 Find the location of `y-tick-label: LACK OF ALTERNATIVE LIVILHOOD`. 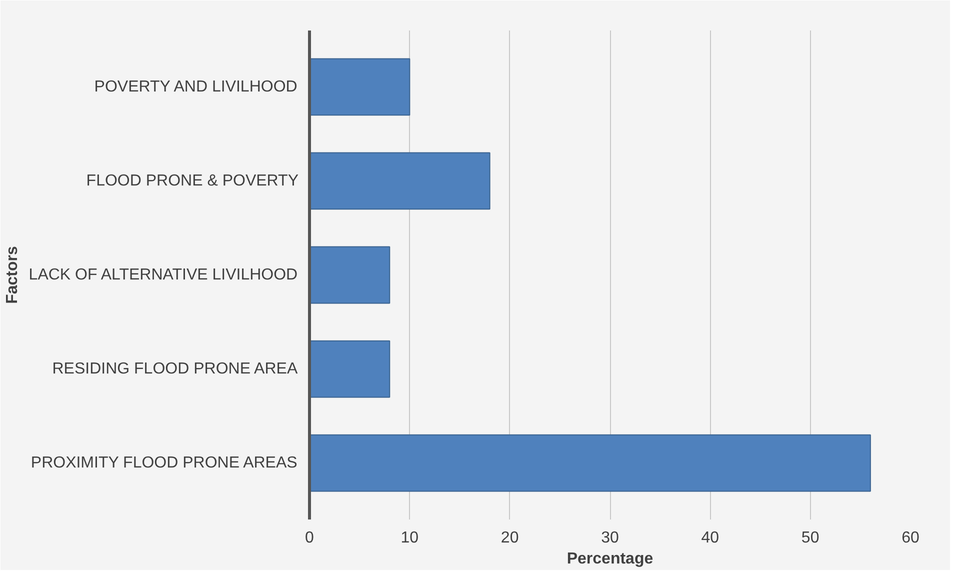

y-tick-label: LACK OF ALTERNATIVE LIVILHOOD is located at coordinates (163, 275).